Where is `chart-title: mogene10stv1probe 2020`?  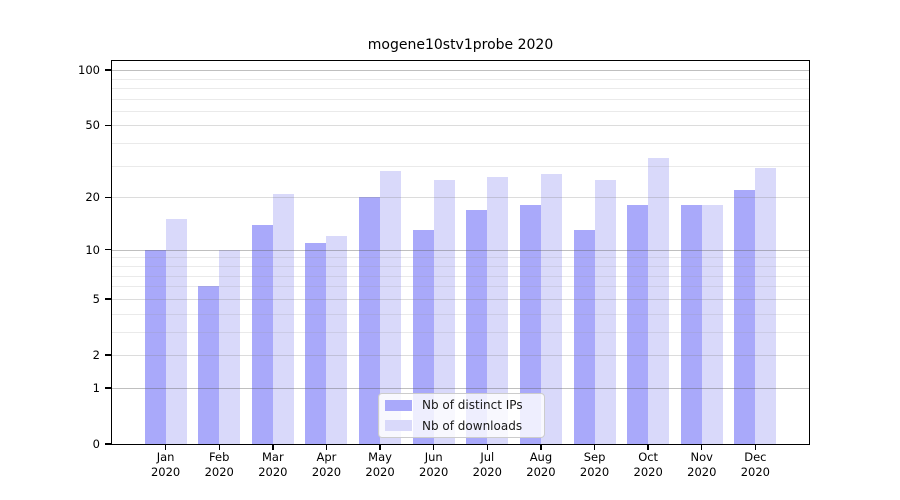 chart-title: mogene10stv1probe 2020 is located at coordinates (460, 45).